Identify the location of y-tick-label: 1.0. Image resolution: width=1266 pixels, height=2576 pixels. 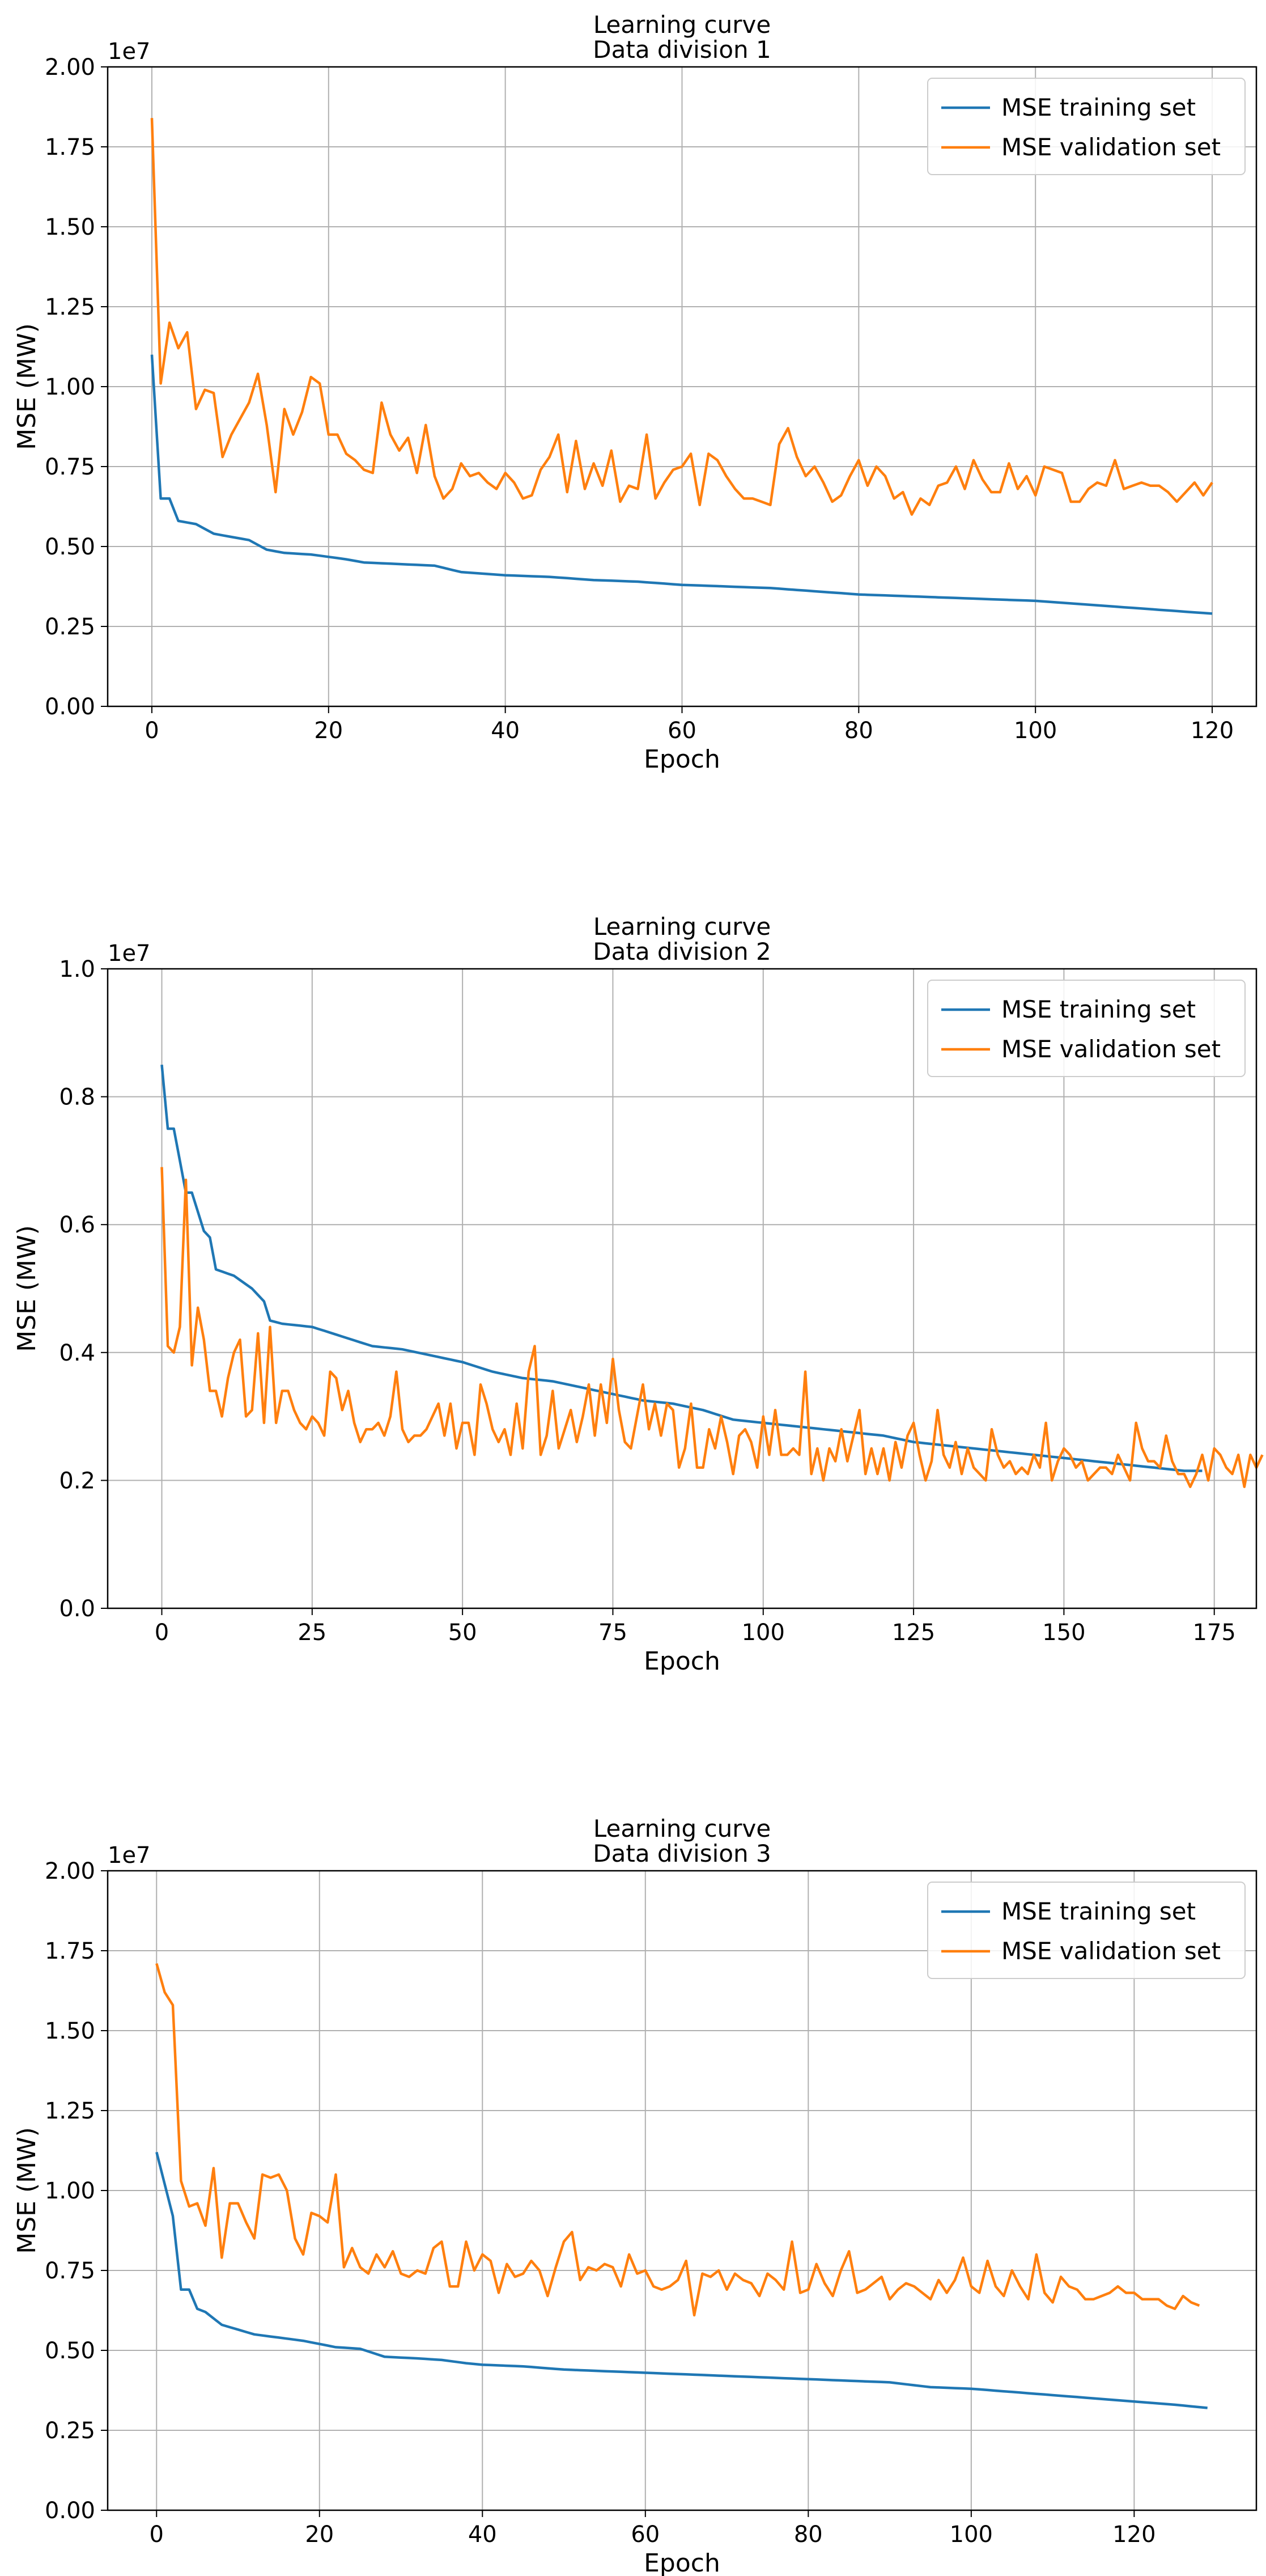
(77, 969).